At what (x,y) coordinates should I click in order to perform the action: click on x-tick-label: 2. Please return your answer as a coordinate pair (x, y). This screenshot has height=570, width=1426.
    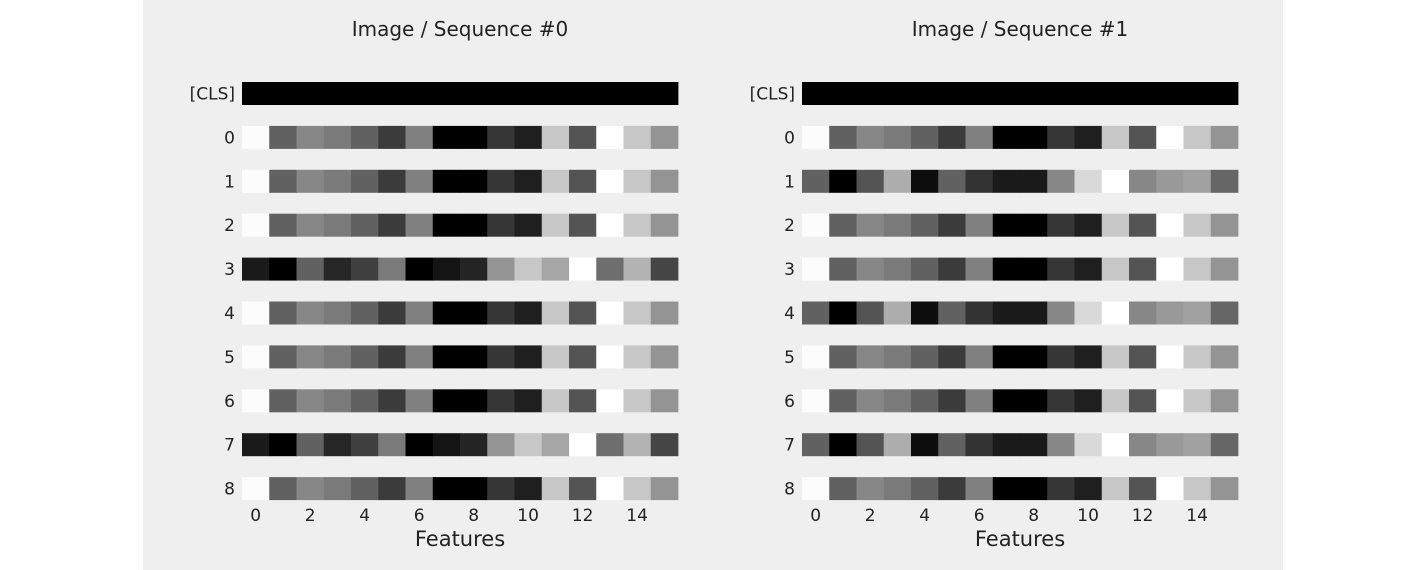
    Looking at the image, I should click on (310, 516).